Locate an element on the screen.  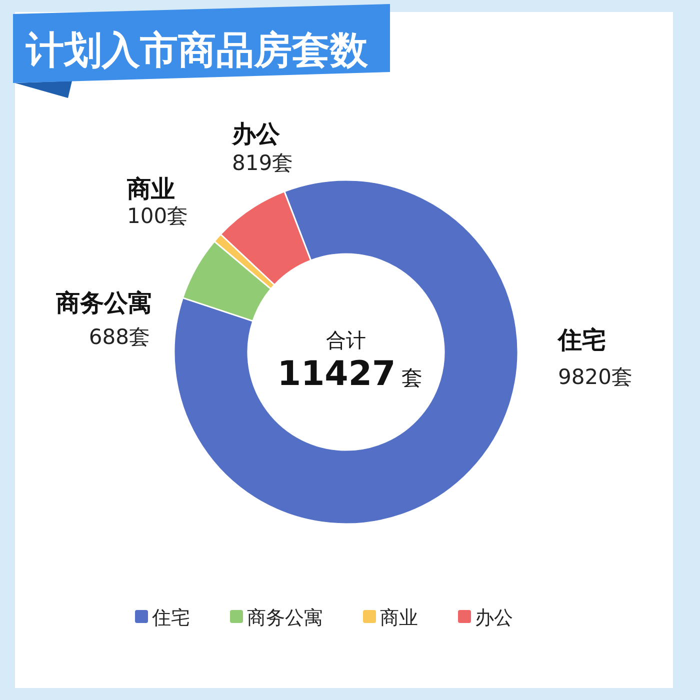
annotation: 合计 is located at coordinates (346, 340).